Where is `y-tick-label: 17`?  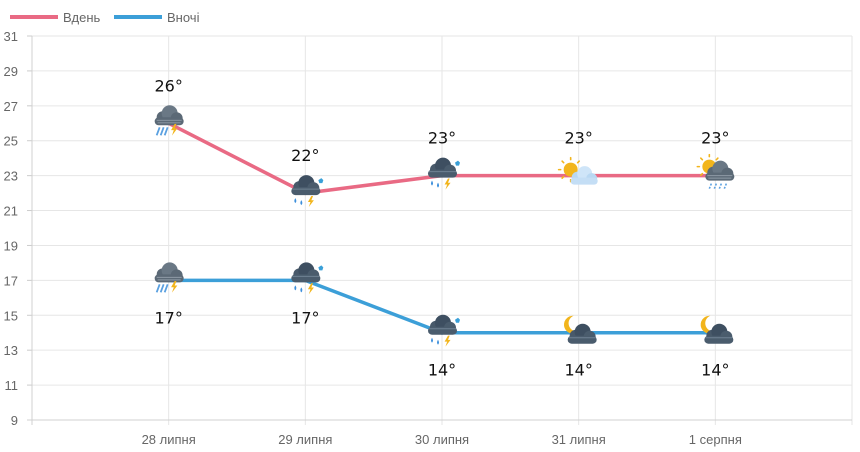
y-tick-label: 17 is located at coordinates (11, 280).